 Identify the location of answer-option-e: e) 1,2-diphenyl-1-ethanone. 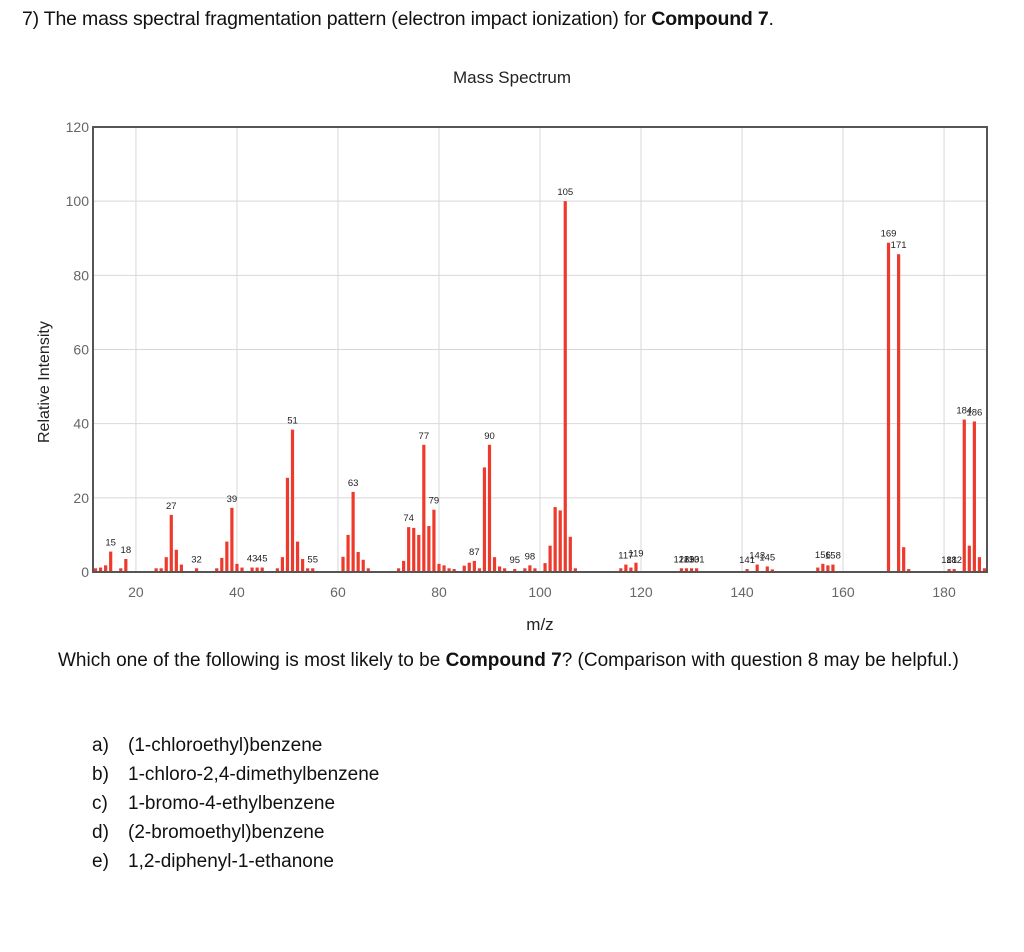
(235, 861).